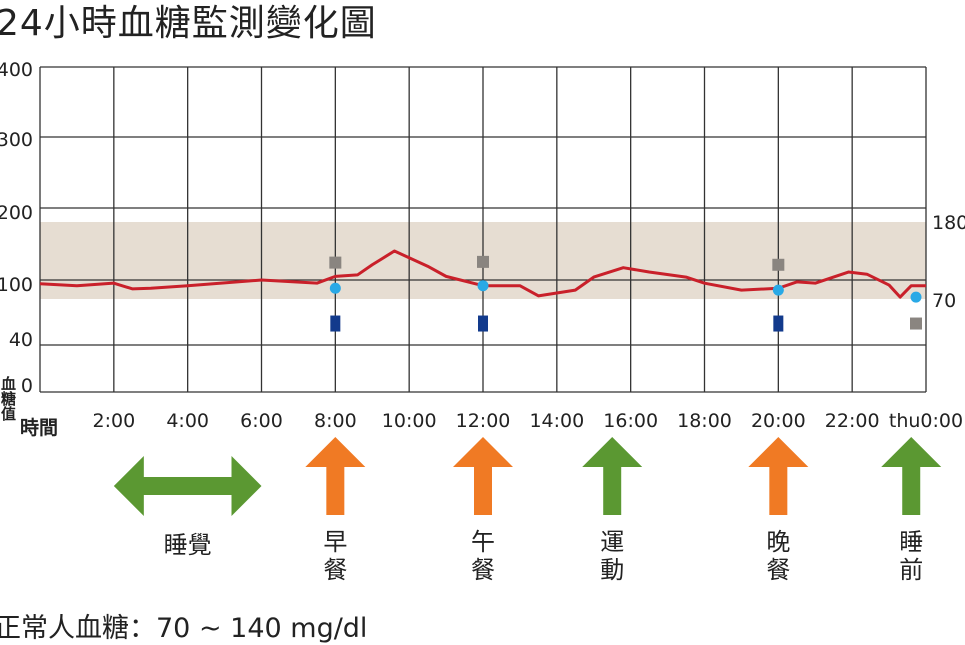 This screenshot has height=645, width=965. Describe the element at coordinates (483, 542) in the screenshot. I see `activity-label: 午` at that location.